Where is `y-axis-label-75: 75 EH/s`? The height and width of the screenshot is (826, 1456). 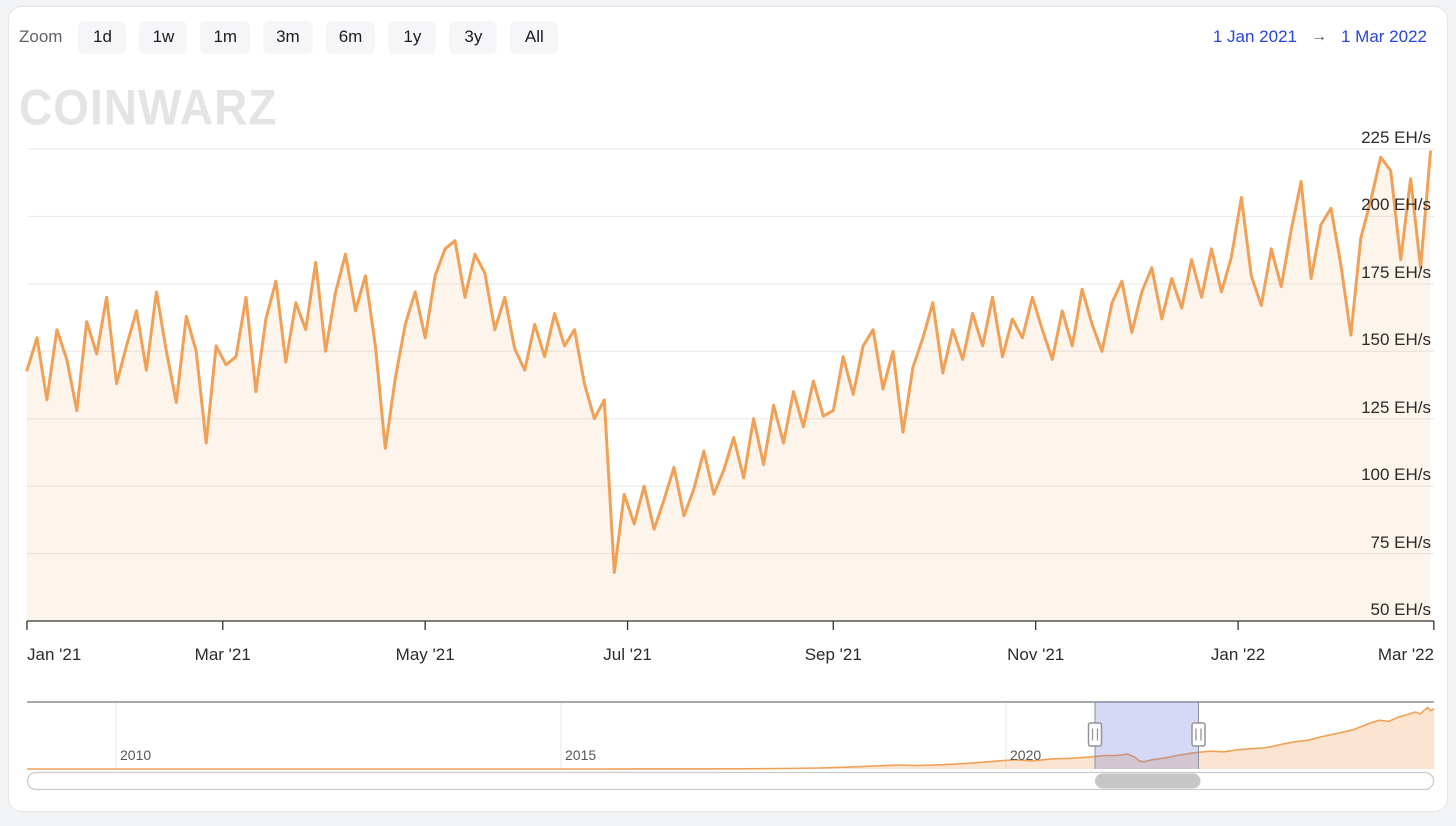 y-axis-label-75: 75 EH/s is located at coordinates (1400, 542).